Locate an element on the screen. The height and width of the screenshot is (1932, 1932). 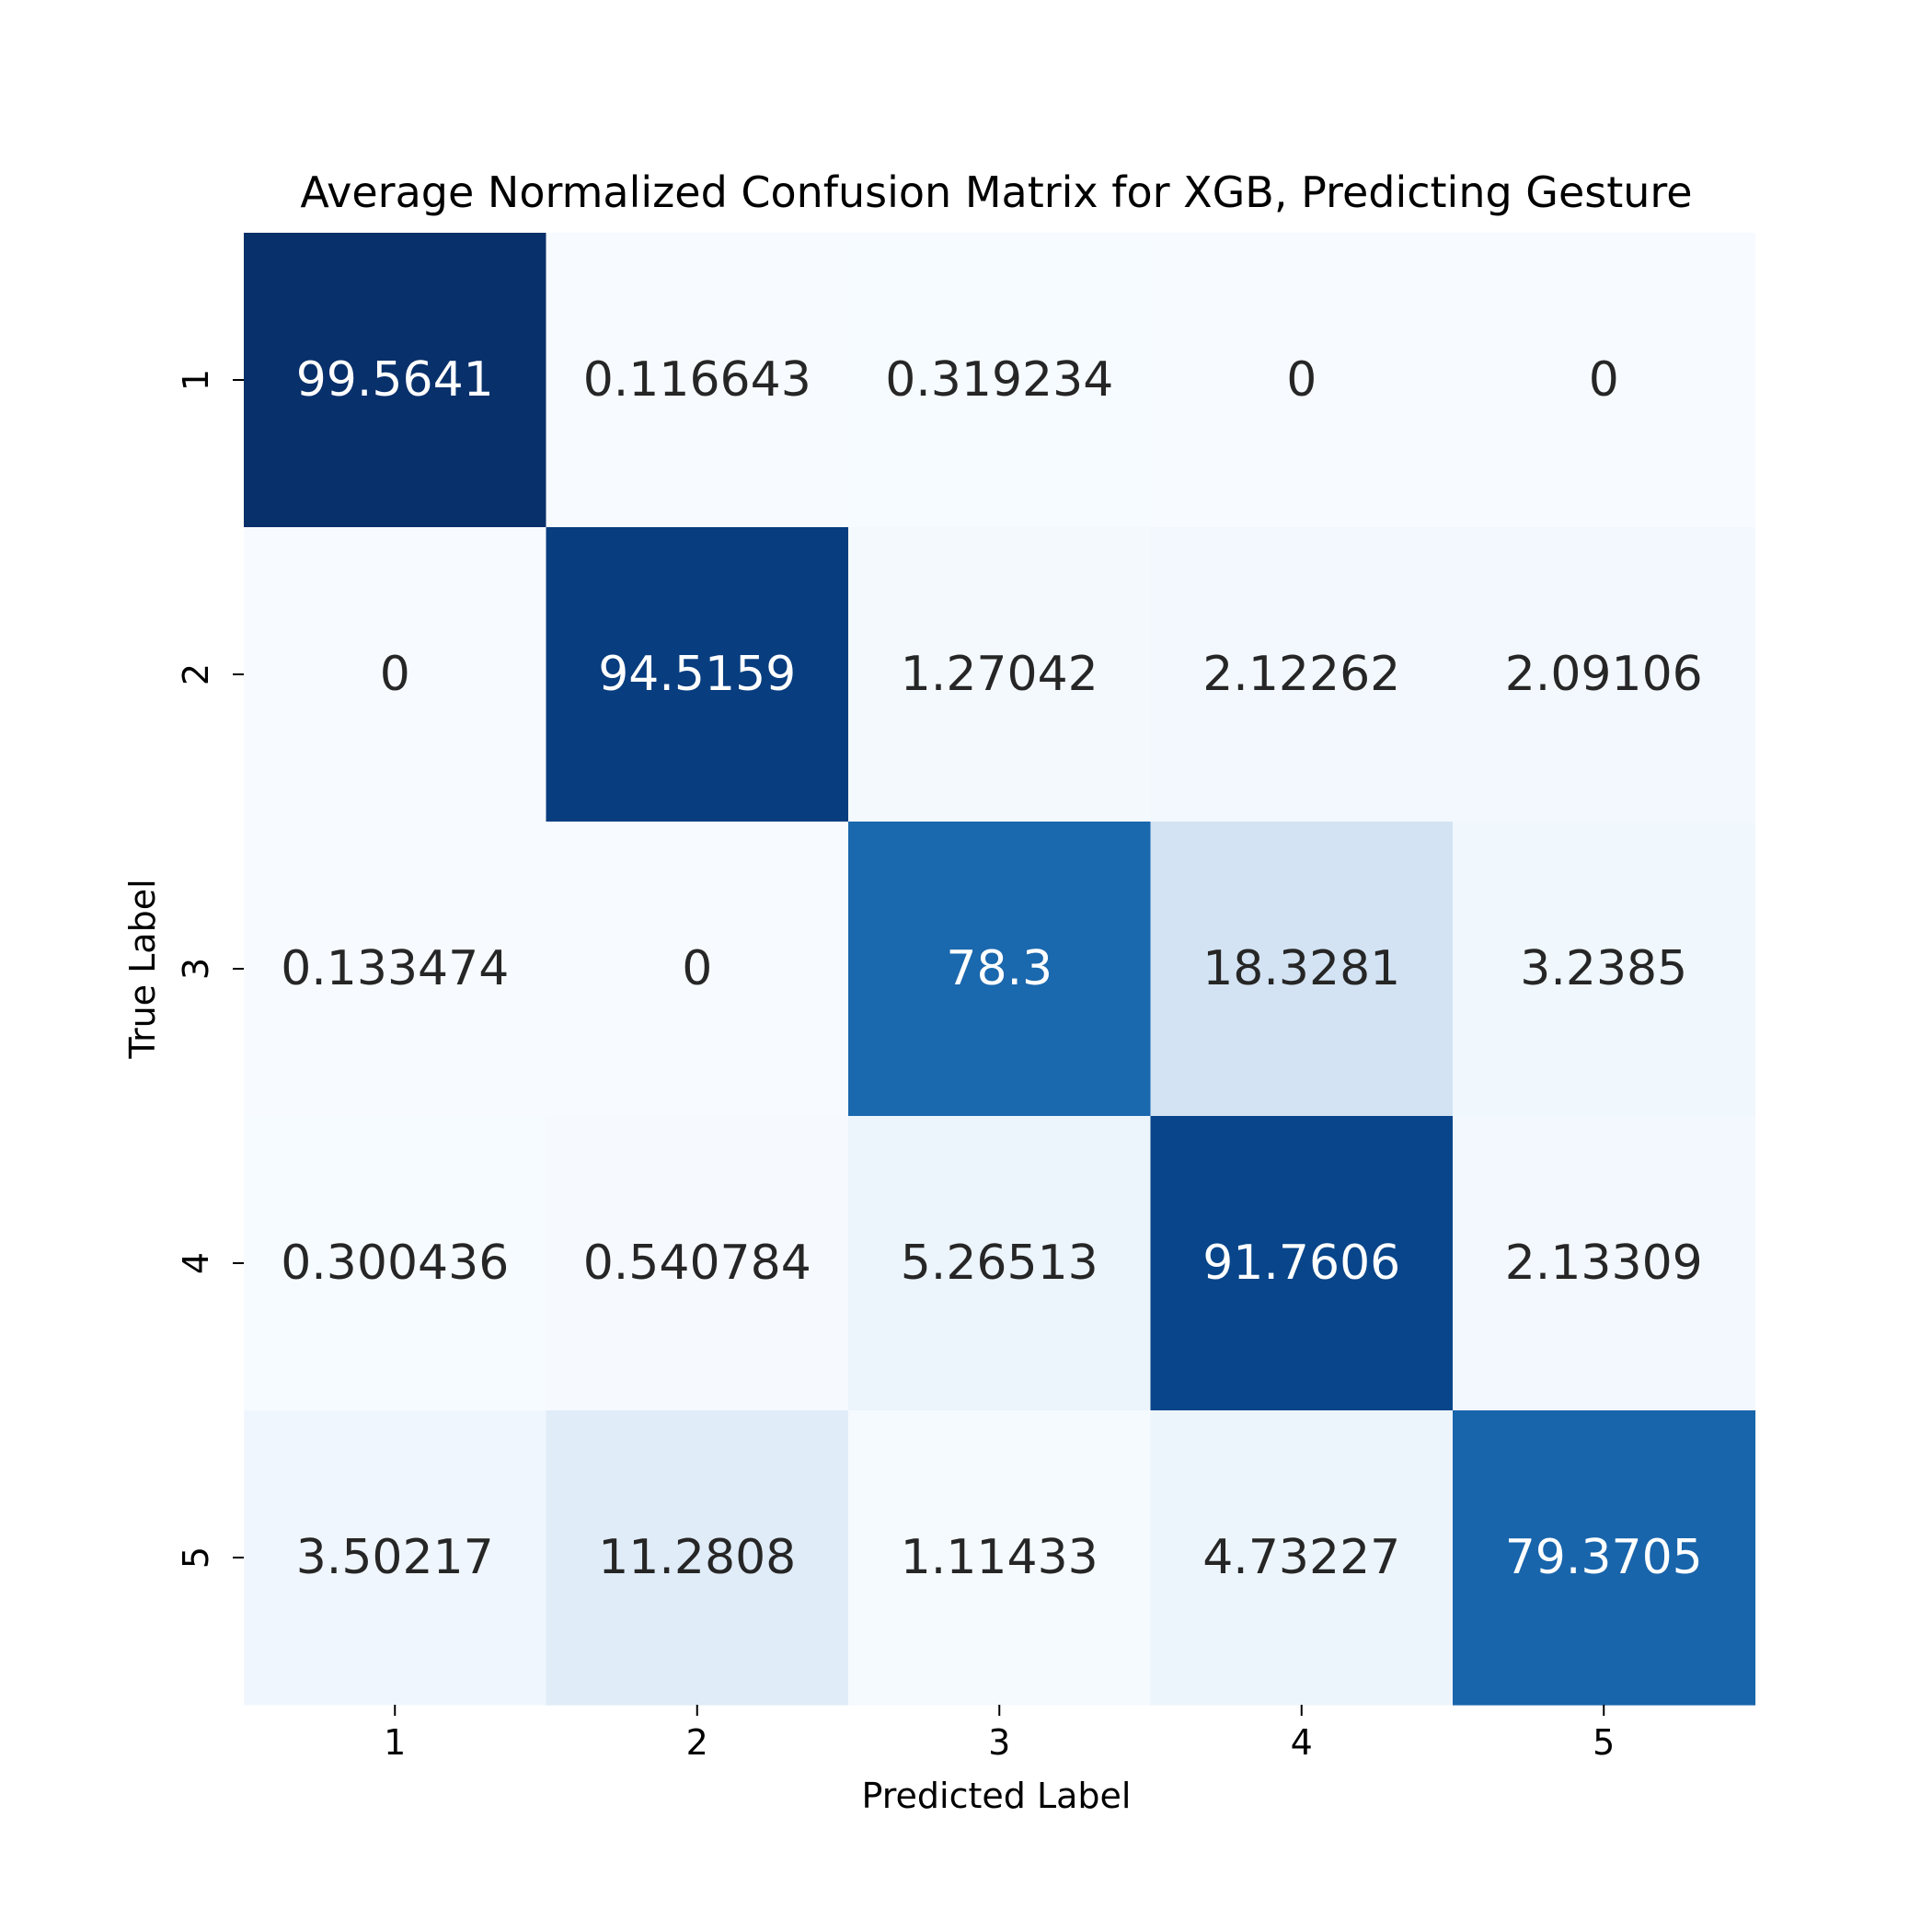
heatmap-cell-r4-c2 is located at coordinates (697, 1263).